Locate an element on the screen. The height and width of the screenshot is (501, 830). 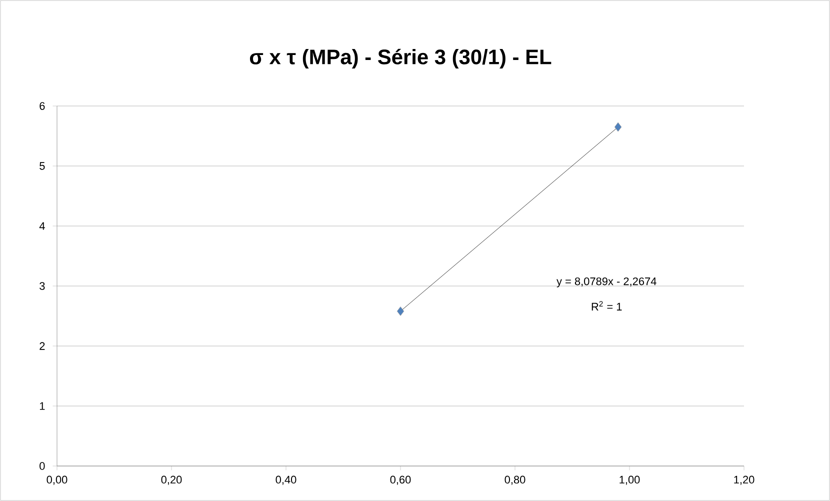
y-tick-label: 1 is located at coordinates (42, 406).